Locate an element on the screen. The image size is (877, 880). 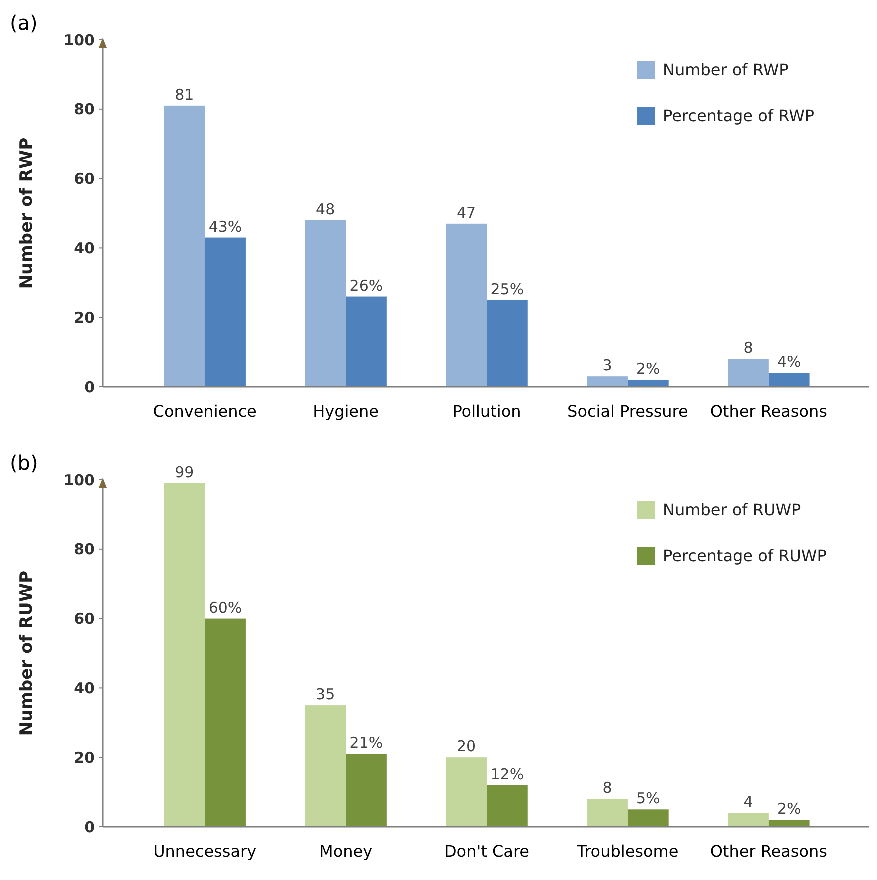
x-tick-label: Unnecessary is located at coordinates (205, 851).